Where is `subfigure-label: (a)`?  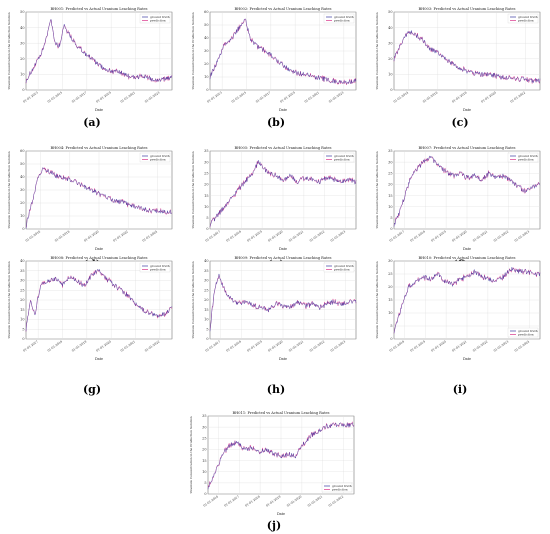 subfigure-label: (a) is located at coordinates (92, 122).